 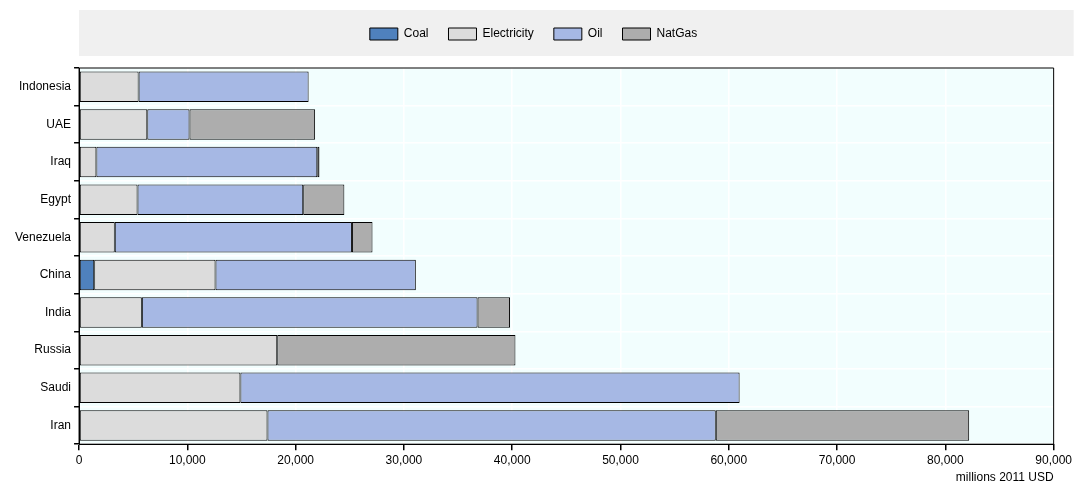 What do you see at coordinates (55, 274) in the screenshot?
I see `y-tick-label: China` at bounding box center [55, 274].